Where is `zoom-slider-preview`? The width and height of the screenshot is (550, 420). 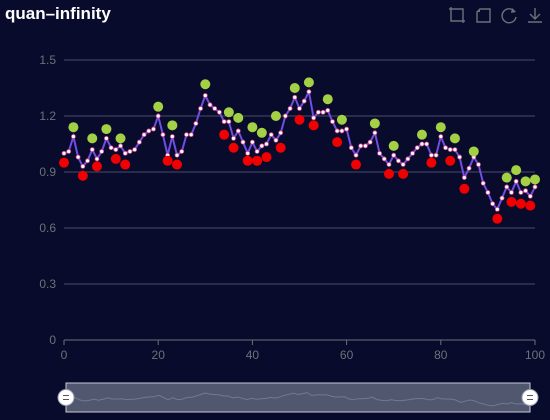 zoom-slider-preview is located at coordinates (298, 399).